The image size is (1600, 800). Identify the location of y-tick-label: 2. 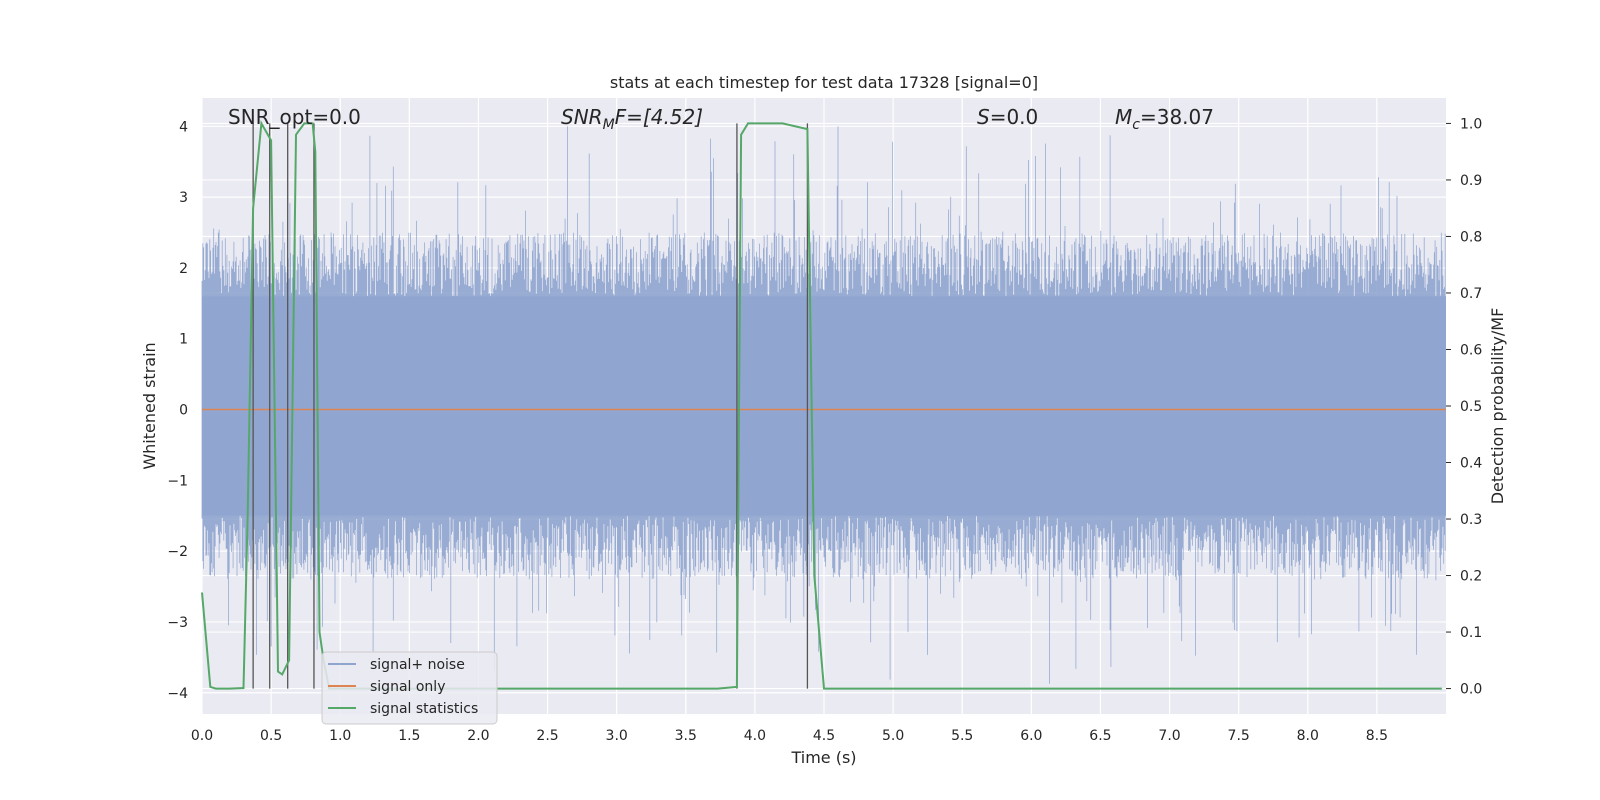
(183, 269).